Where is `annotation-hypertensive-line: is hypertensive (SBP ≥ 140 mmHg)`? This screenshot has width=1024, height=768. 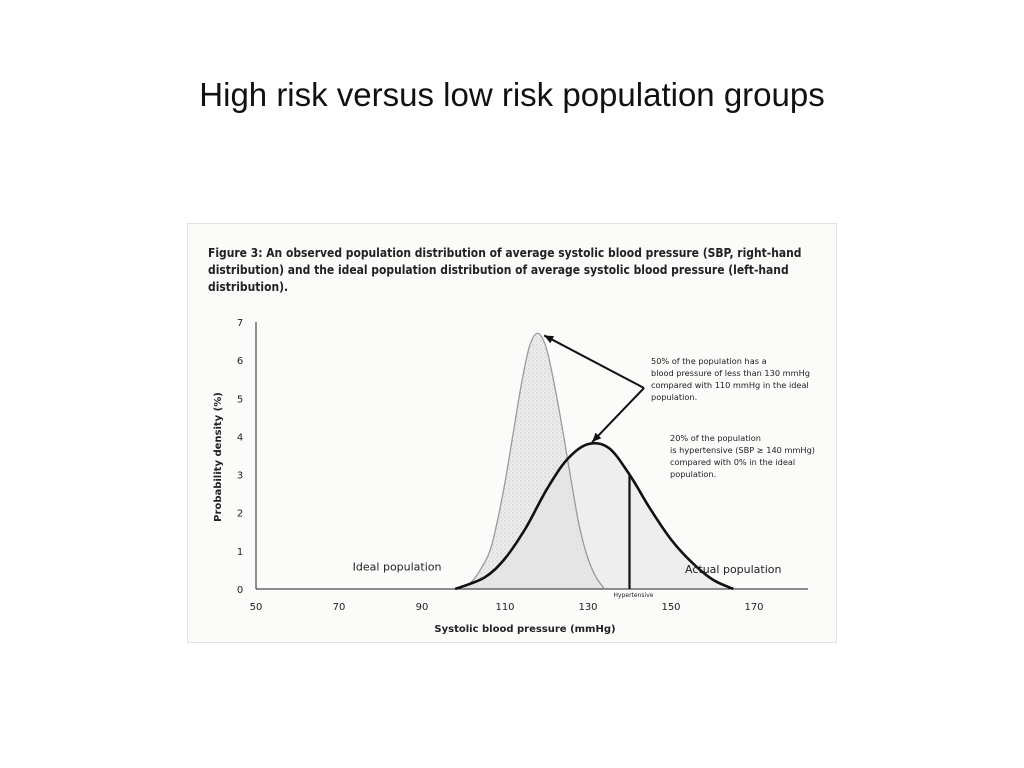 annotation-hypertensive-line: is hypertensive (SBP ≥ 140 mmHg) is located at coordinates (742, 450).